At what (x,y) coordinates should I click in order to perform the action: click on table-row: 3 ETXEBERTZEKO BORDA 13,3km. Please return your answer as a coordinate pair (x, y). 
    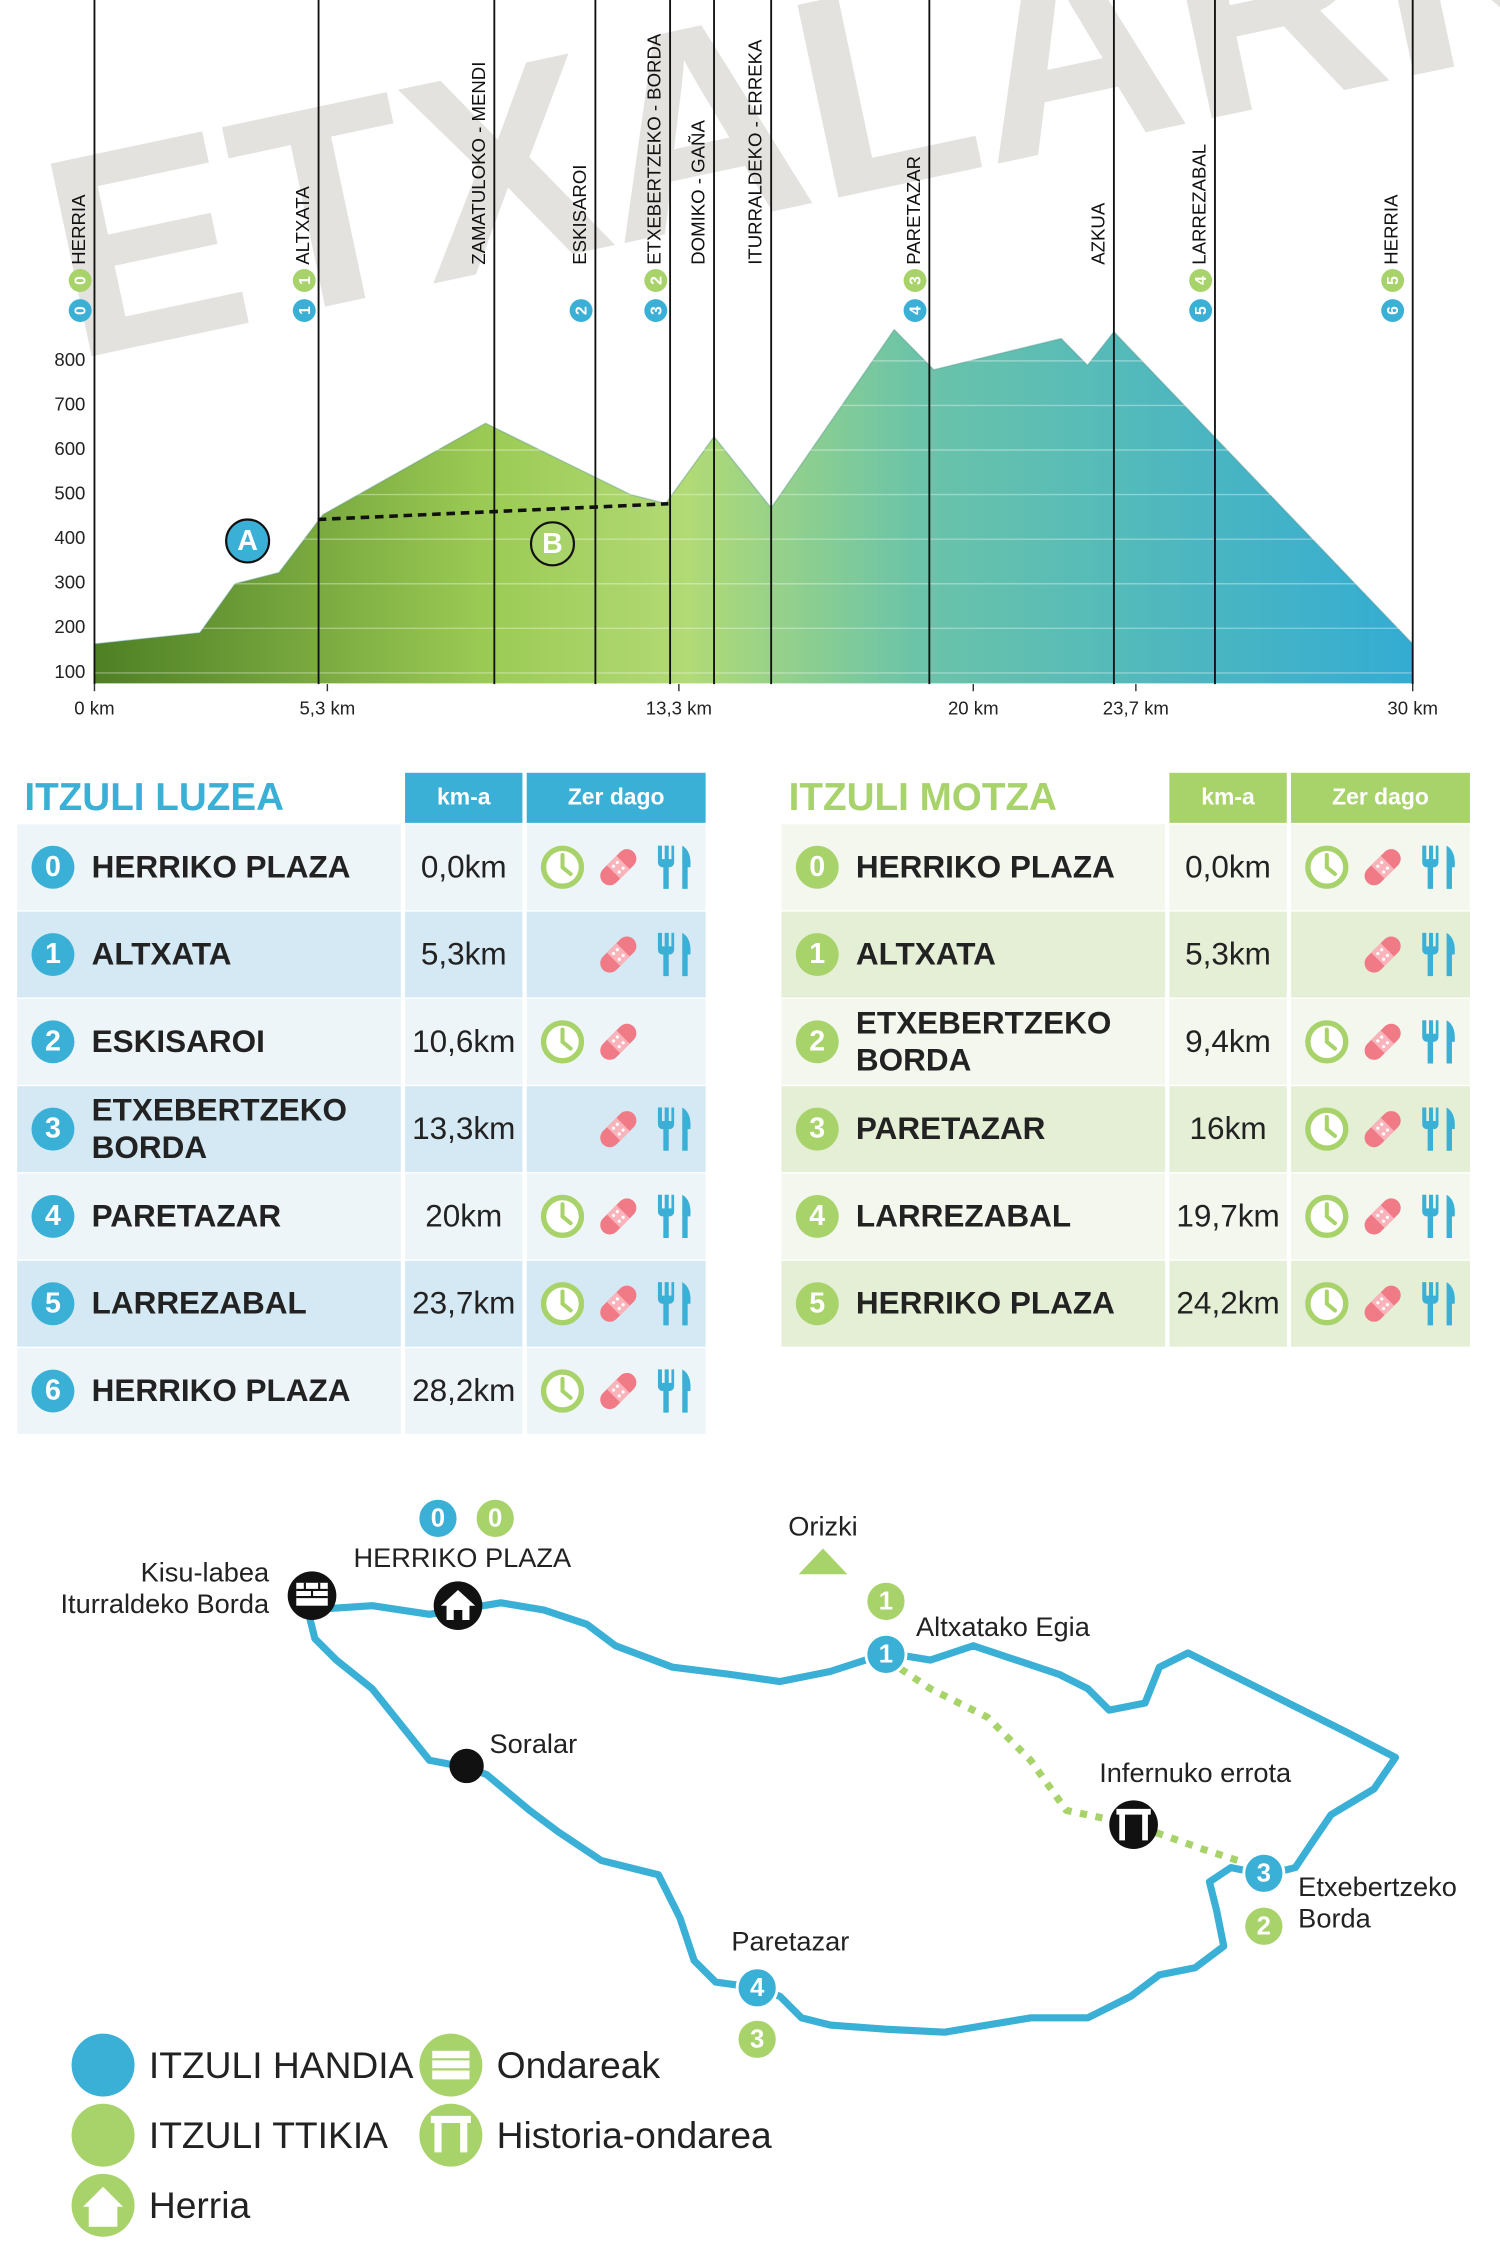
    Looking at the image, I should click on (361, 1129).